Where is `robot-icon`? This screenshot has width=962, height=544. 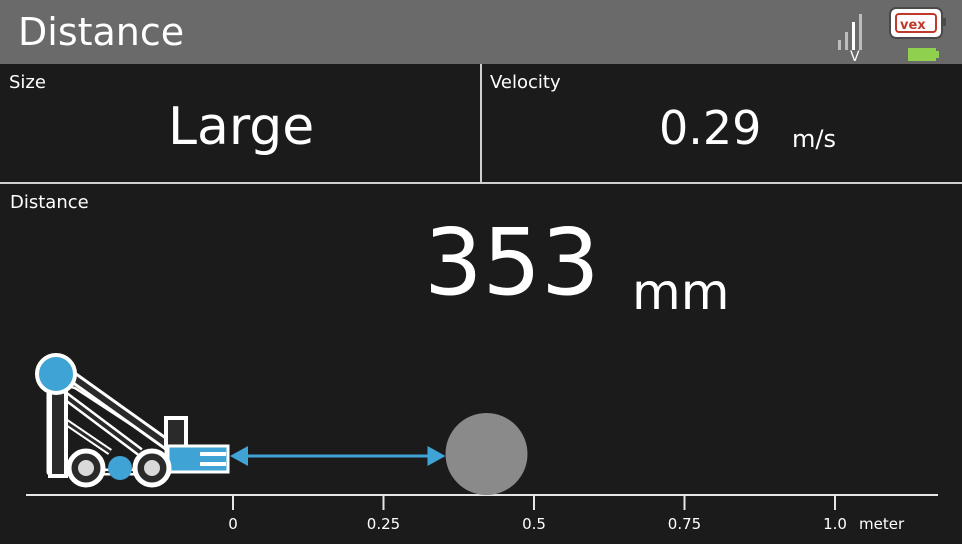
robot-icon is located at coordinates (132, 420).